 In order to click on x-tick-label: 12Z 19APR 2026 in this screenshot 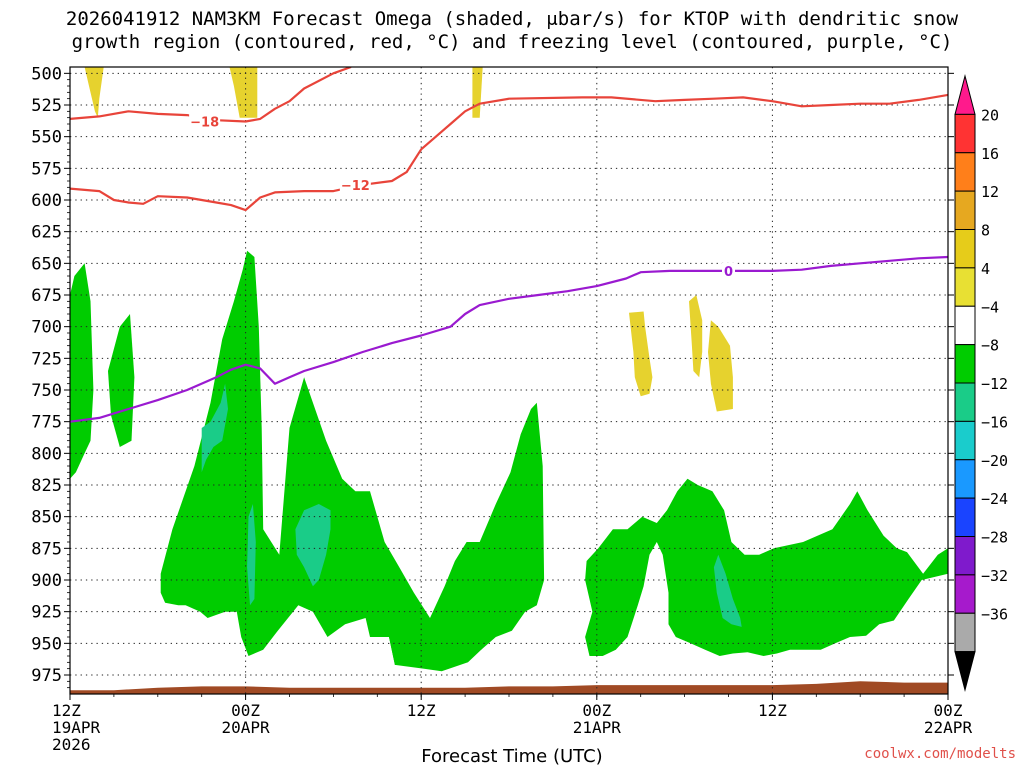, I will do `click(92, 727)`.